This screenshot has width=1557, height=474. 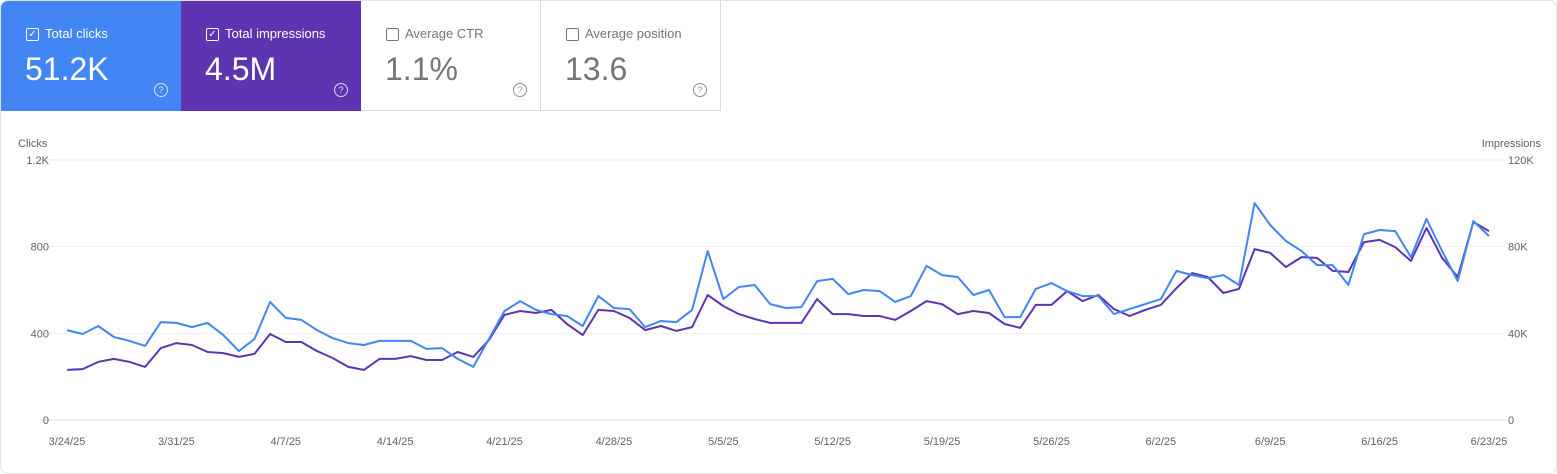 I want to click on x-tick-label: 6/2/25, so click(x=1161, y=442).